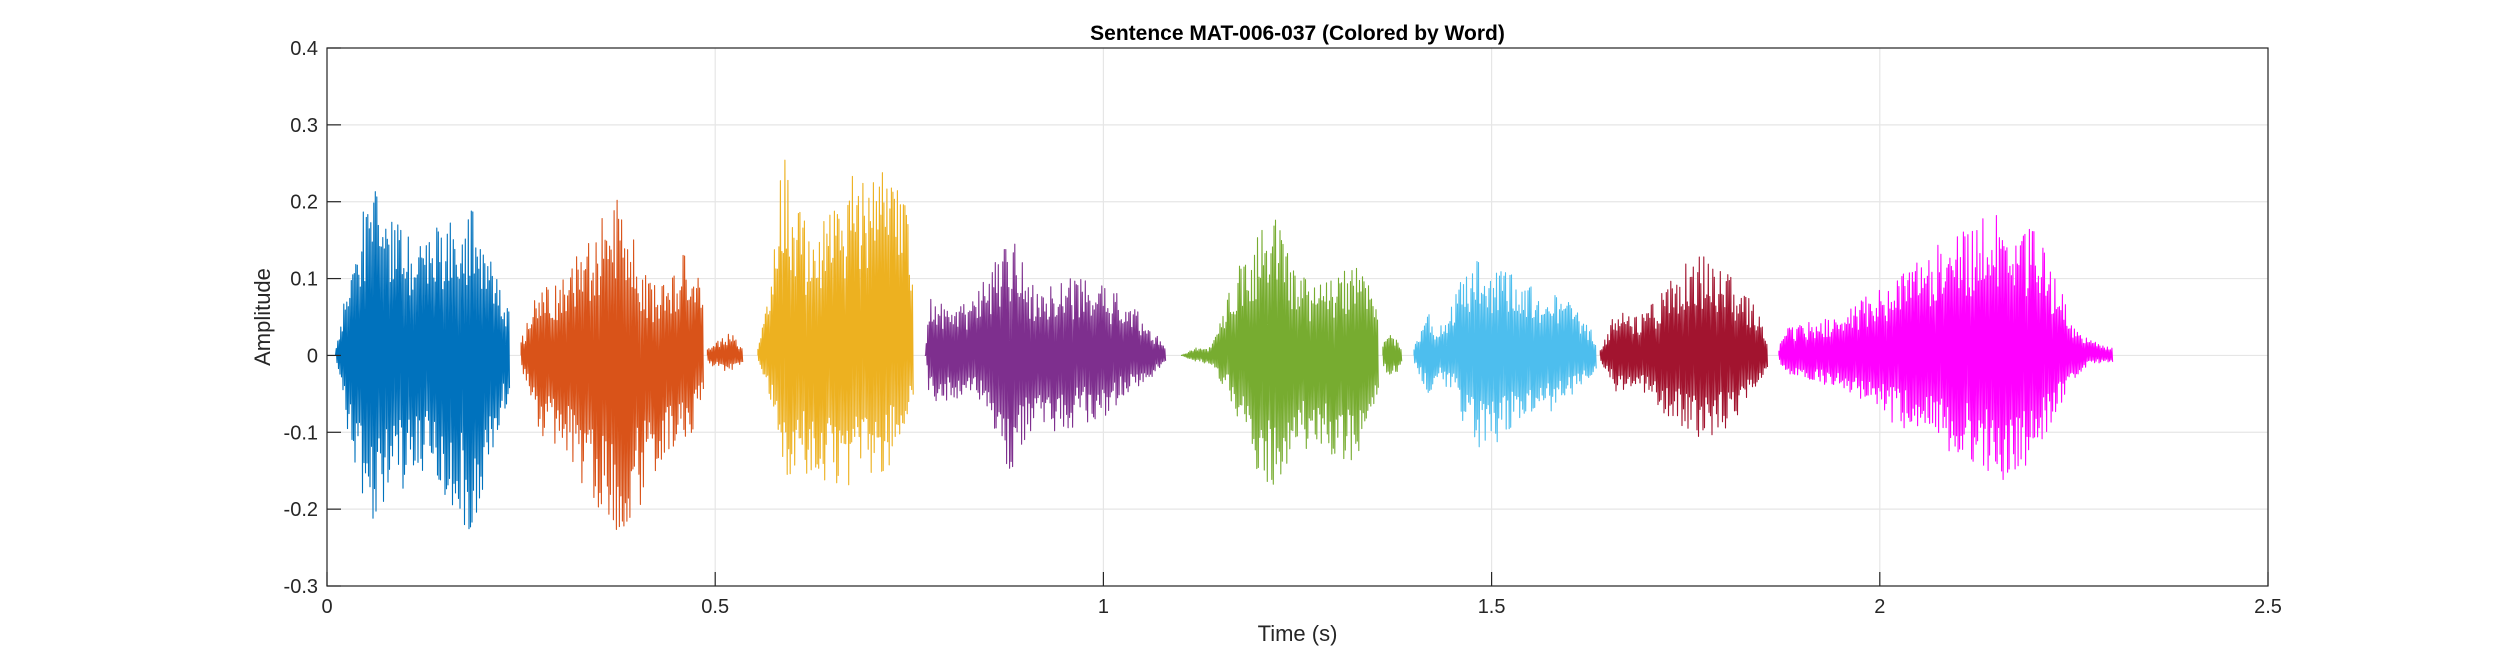 This screenshot has width=2500, height=657. I want to click on x-tick-label: 1, so click(1103, 607).